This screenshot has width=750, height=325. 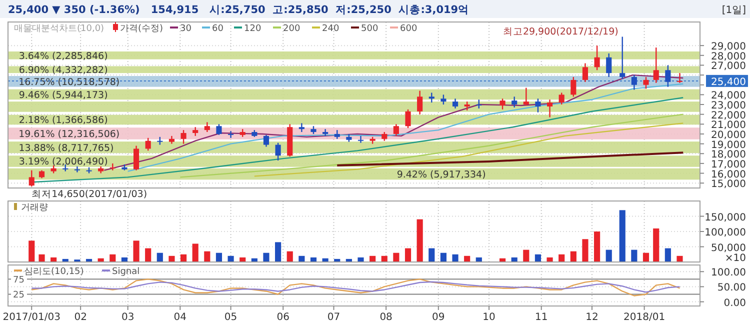 I want to click on band-label: 6.90% (4,332,282), so click(x=63, y=70).